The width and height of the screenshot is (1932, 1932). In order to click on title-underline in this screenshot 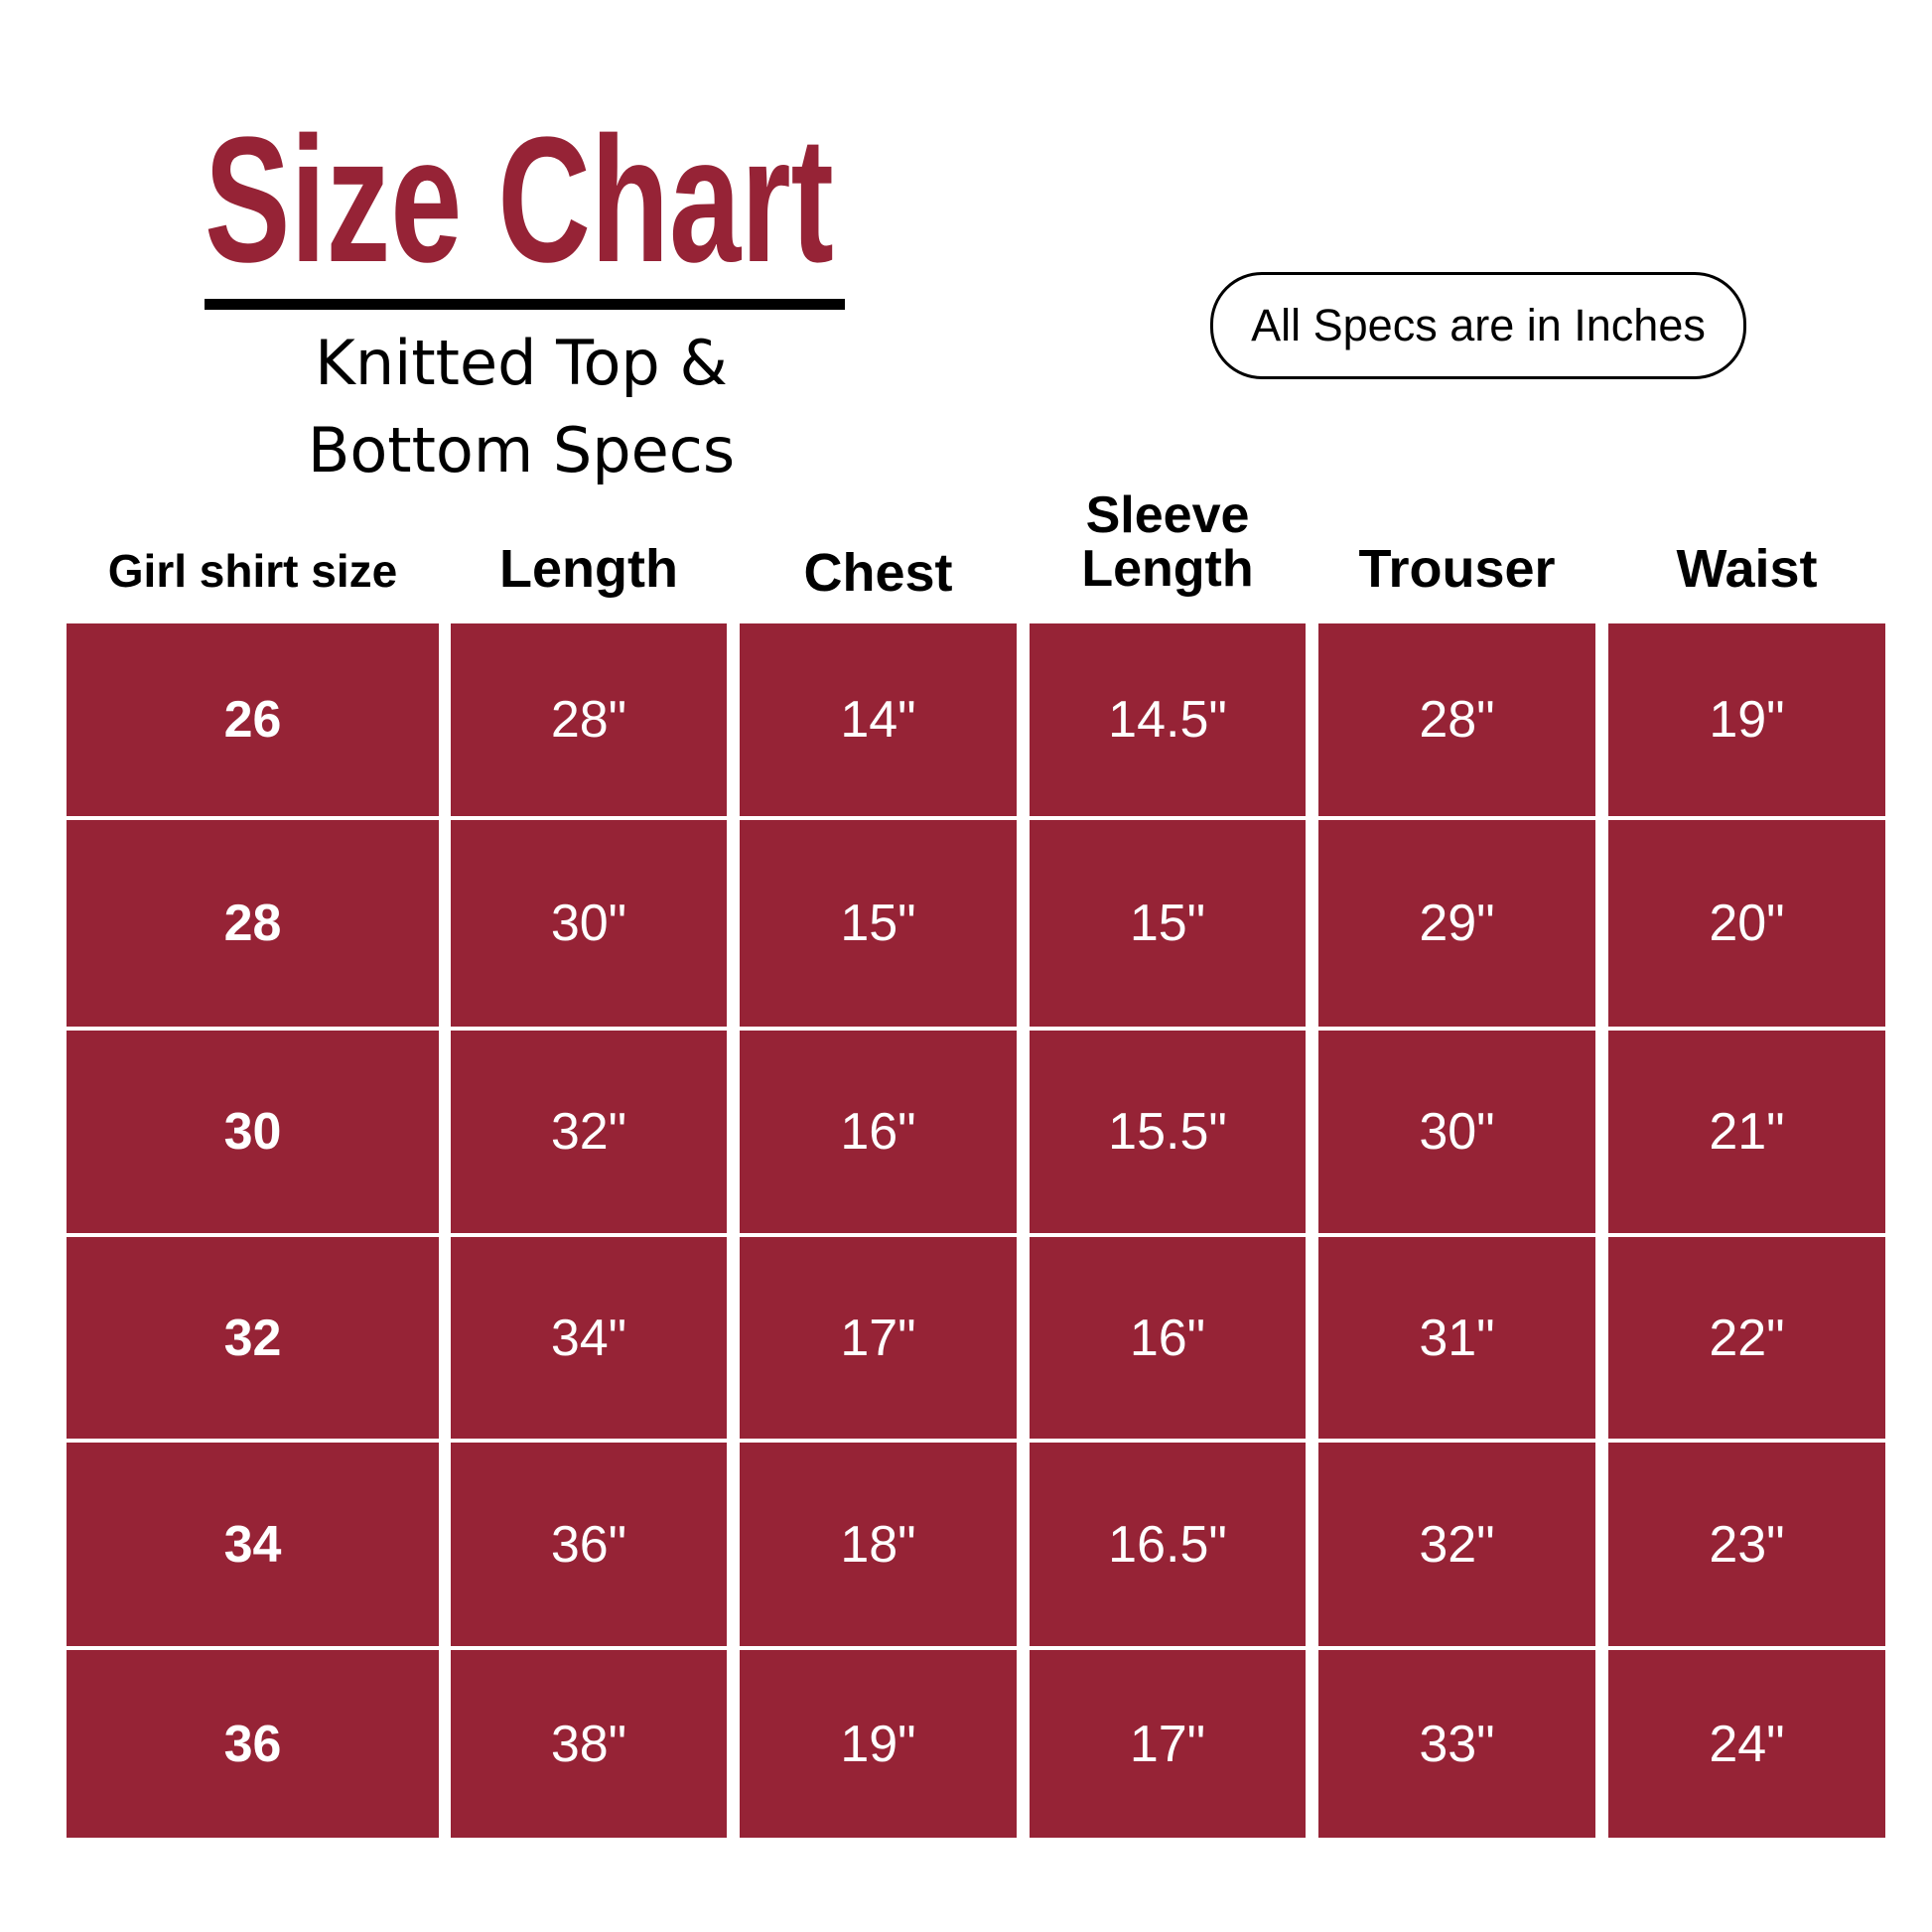, I will do `click(525, 304)`.